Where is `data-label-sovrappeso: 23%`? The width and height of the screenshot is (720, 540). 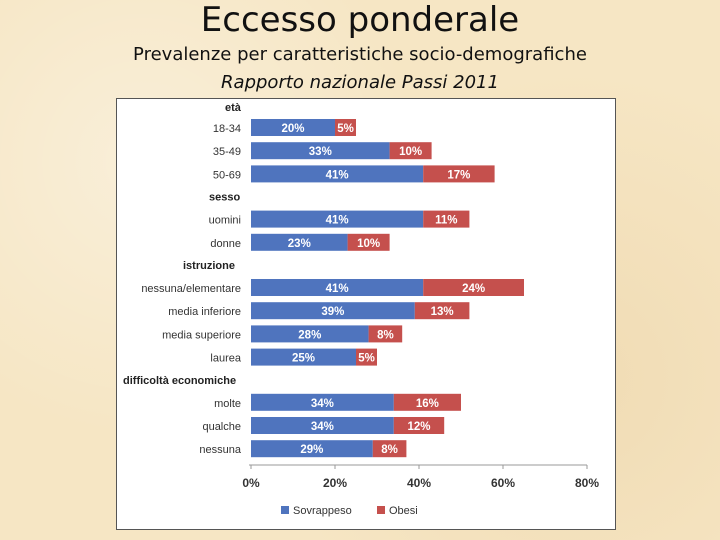
data-label-sovrappeso: 23% is located at coordinates (299, 244).